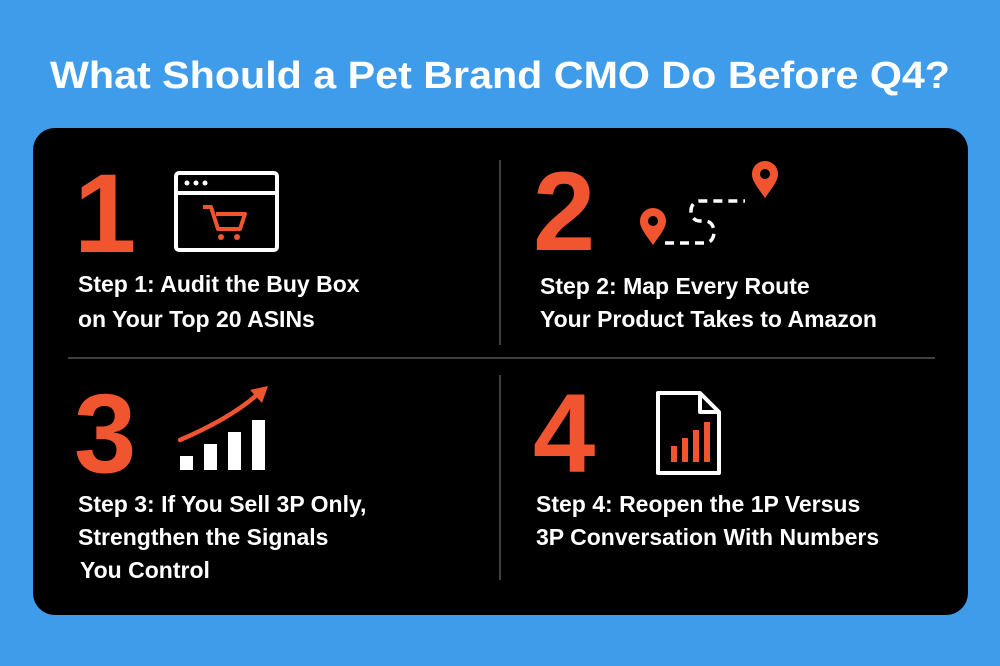  What do you see at coordinates (105, 213) in the screenshot?
I see `step-number: 1` at bounding box center [105, 213].